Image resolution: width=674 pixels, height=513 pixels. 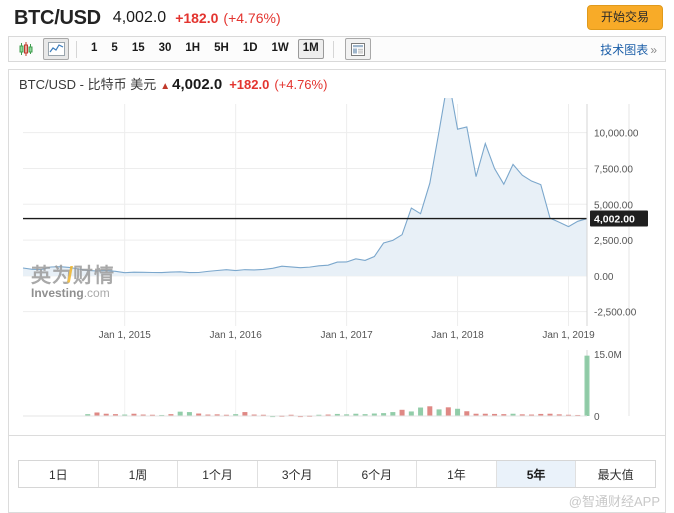 I want to click on timeframe-5h: 5H, so click(x=221, y=48).